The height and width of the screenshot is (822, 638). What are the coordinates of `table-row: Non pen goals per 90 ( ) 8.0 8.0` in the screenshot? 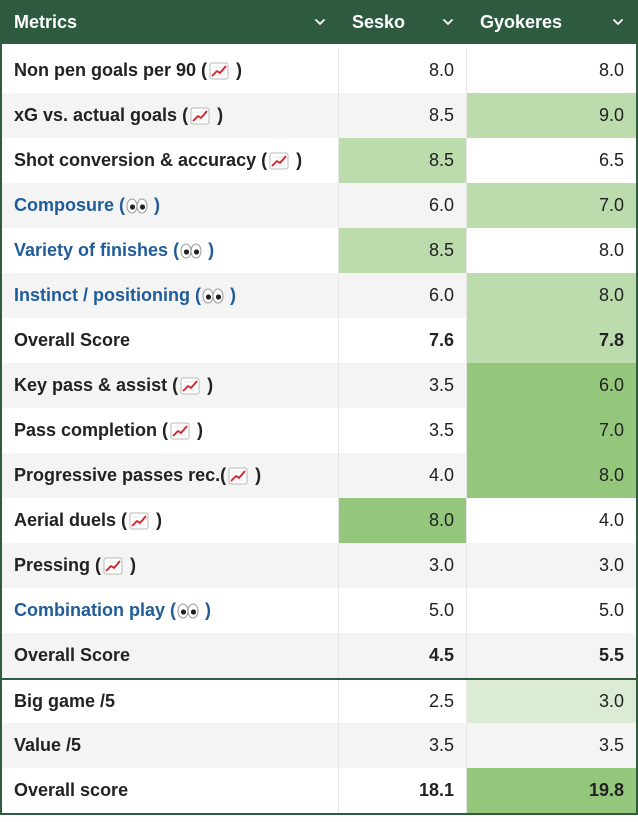 It's located at (319, 70).